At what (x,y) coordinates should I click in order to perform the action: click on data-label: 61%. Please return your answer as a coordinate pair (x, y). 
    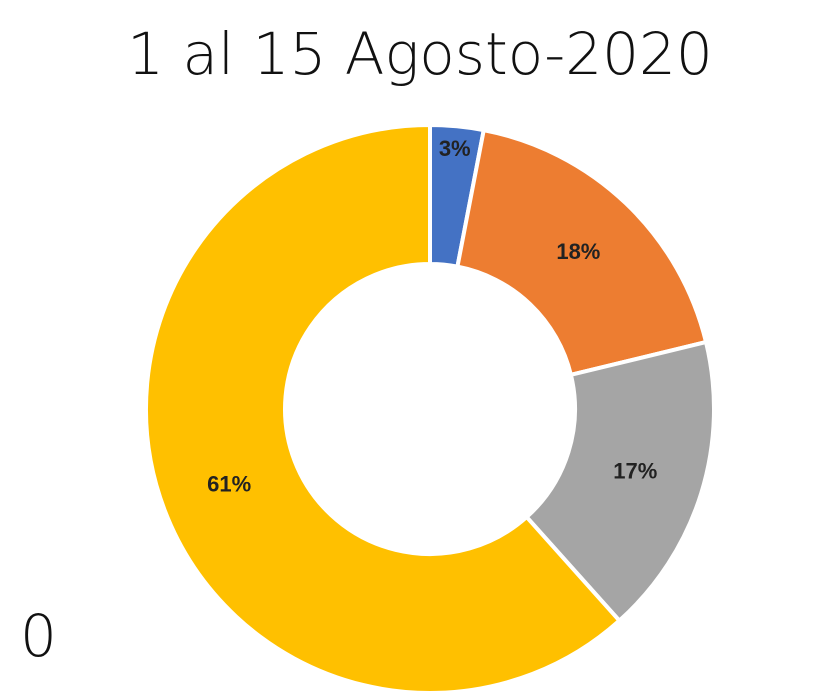
    Looking at the image, I should click on (229, 484).